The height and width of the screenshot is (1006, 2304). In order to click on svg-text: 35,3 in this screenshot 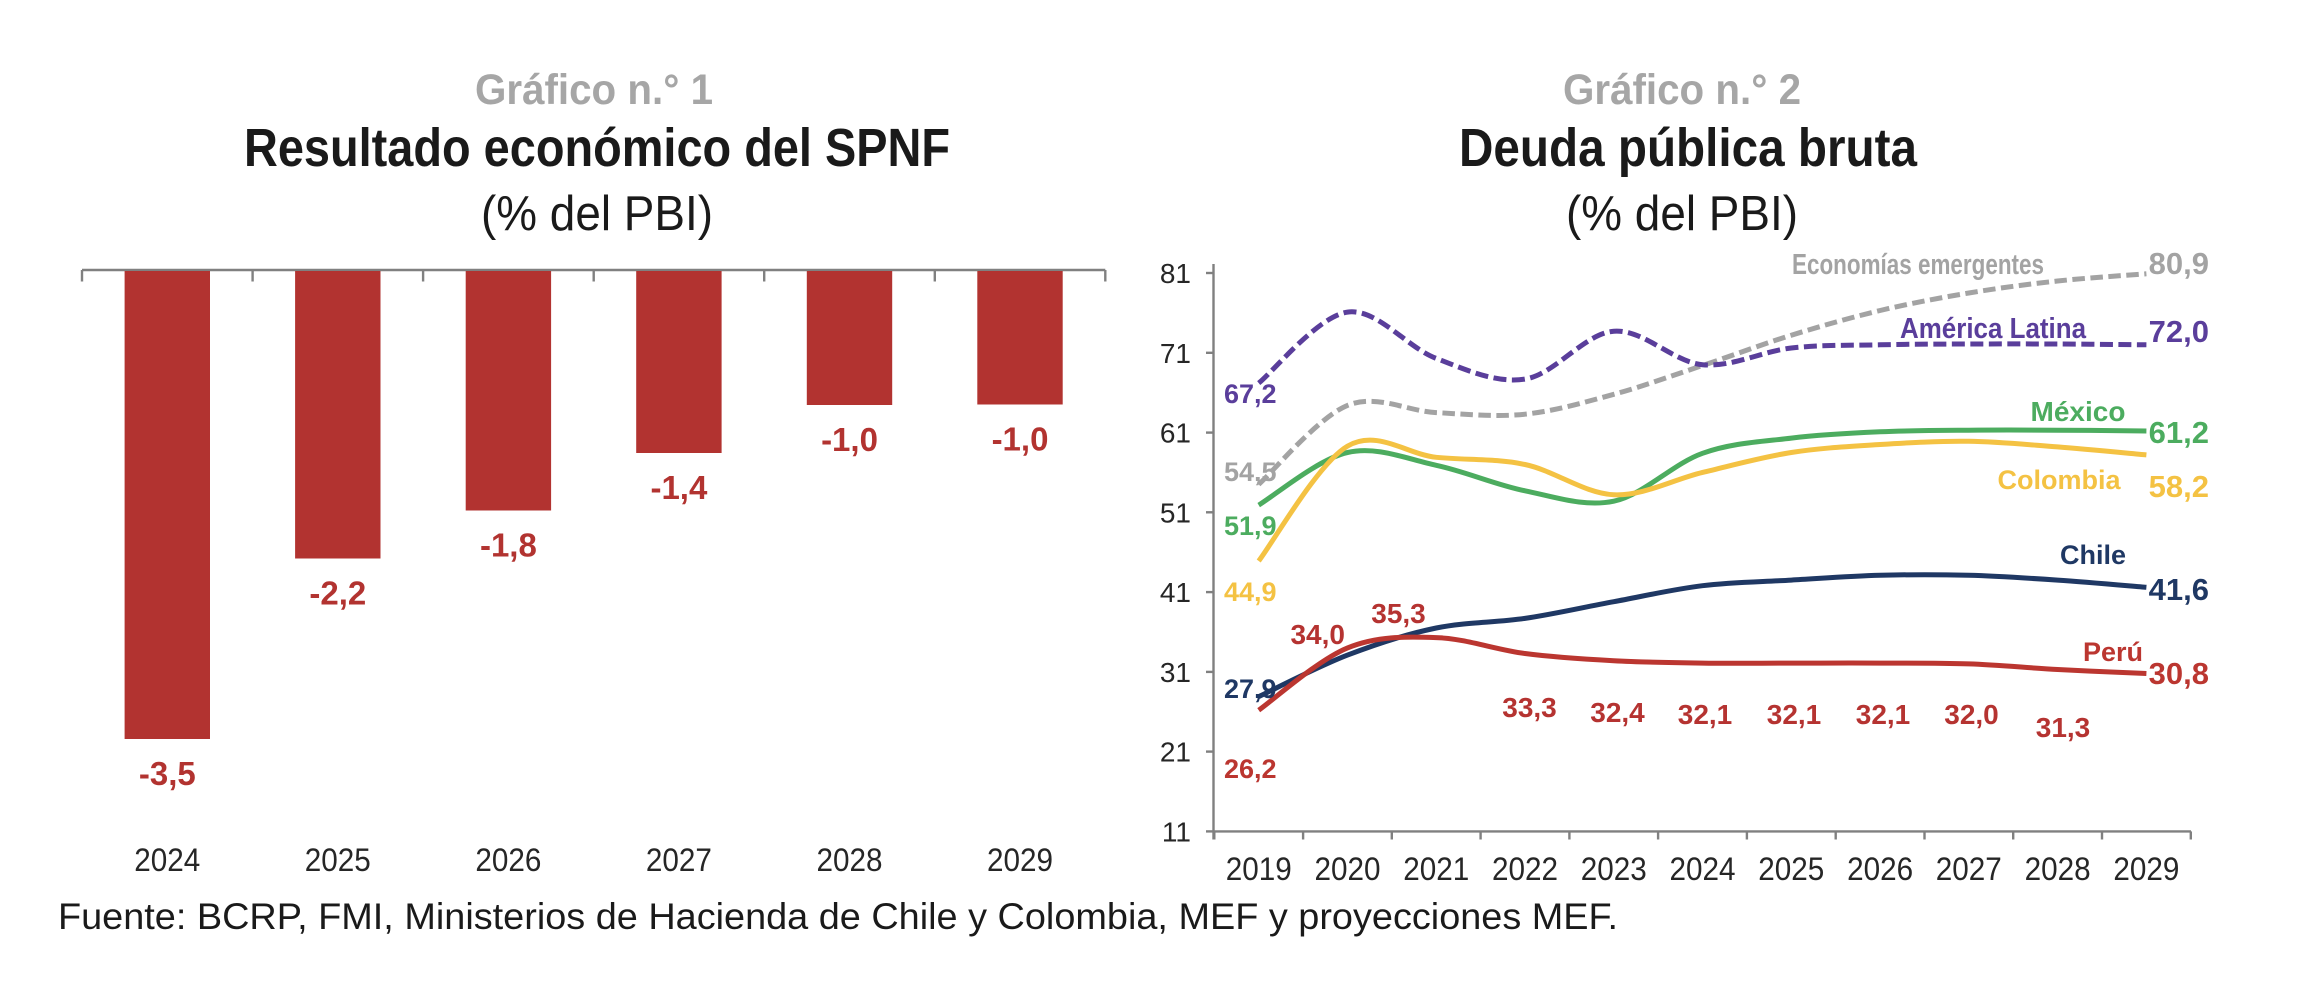, I will do `click(1398, 613)`.